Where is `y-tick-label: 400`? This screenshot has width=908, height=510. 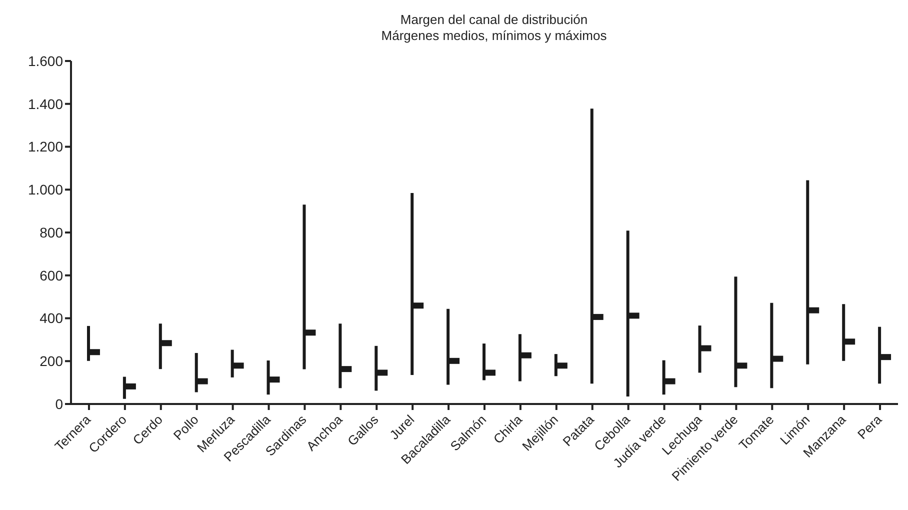 y-tick-label: 400 is located at coordinates (52, 318).